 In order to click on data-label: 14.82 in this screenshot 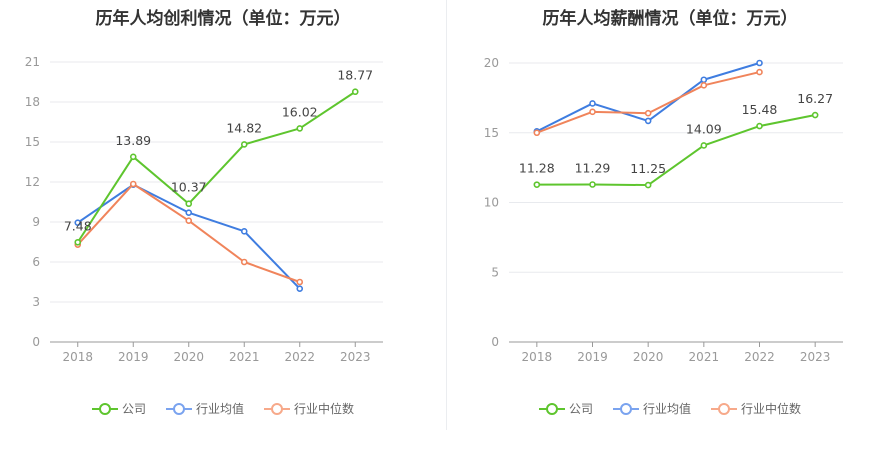, I will do `click(244, 127)`.